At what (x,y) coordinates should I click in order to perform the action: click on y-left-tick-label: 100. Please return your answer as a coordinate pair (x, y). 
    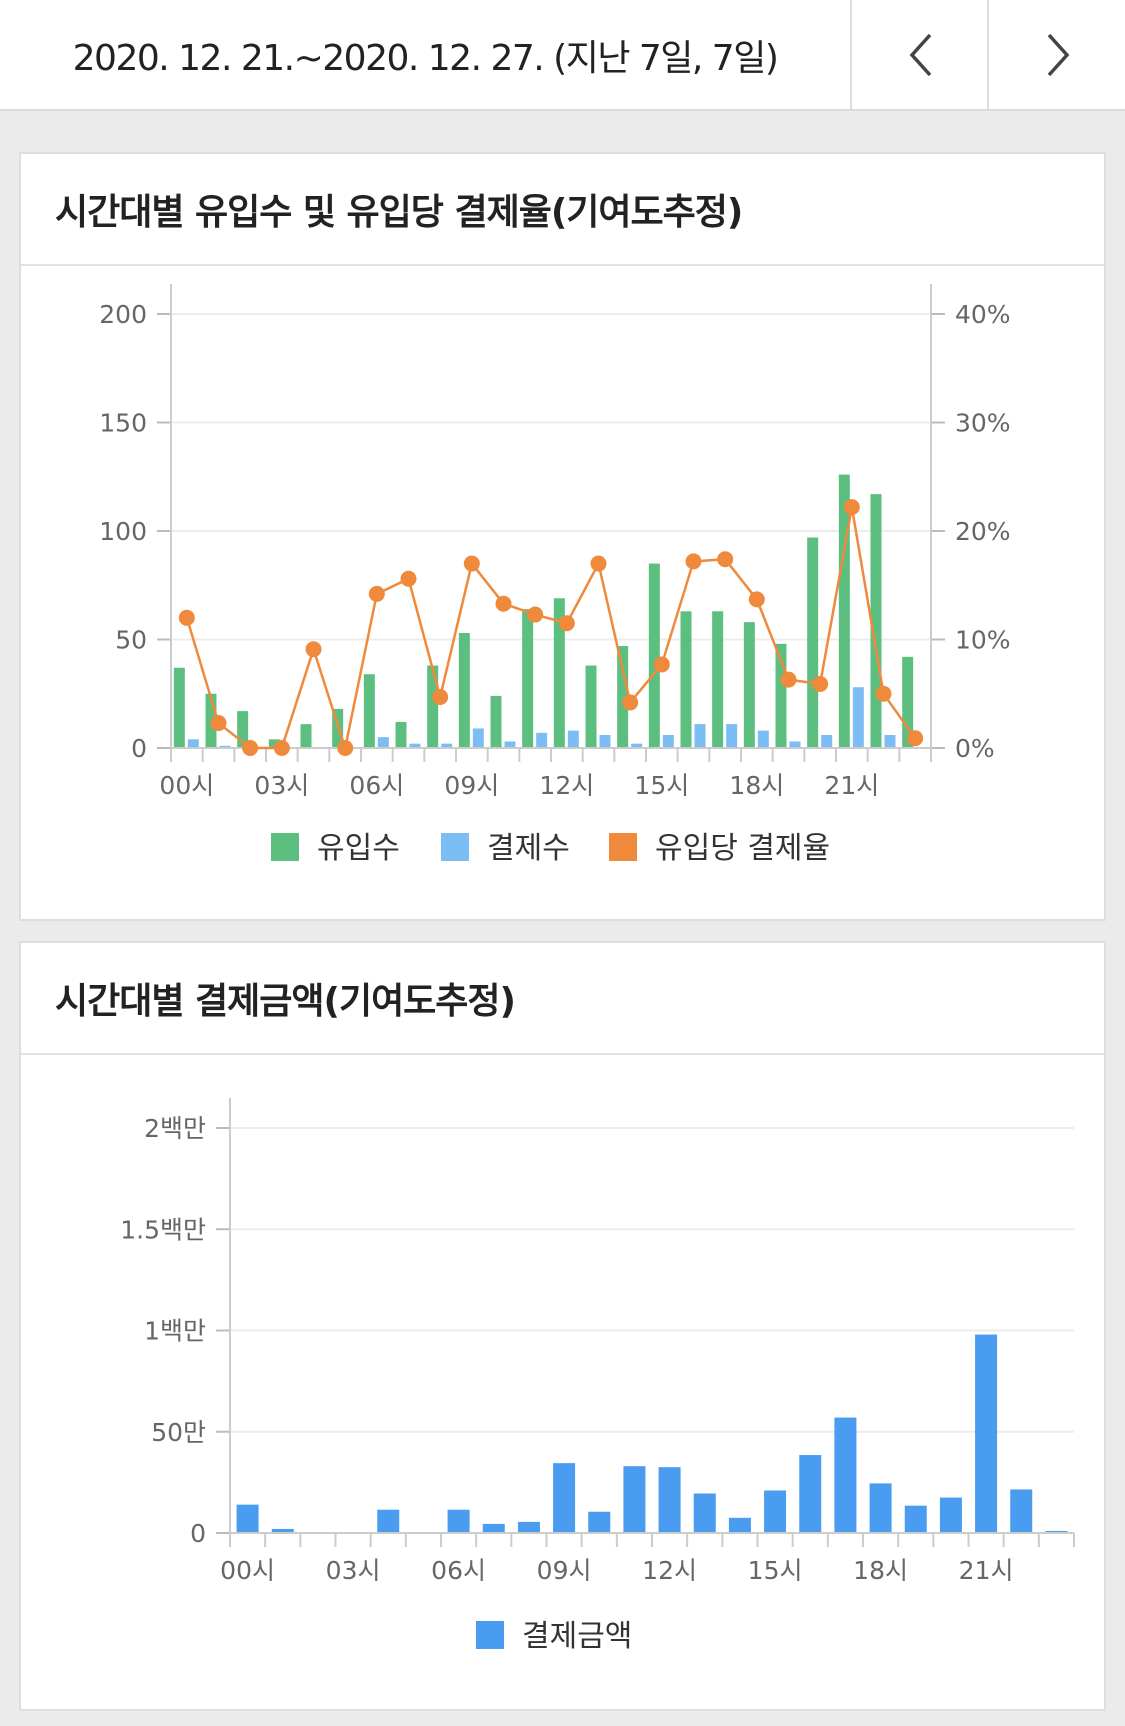
    Looking at the image, I should click on (123, 531).